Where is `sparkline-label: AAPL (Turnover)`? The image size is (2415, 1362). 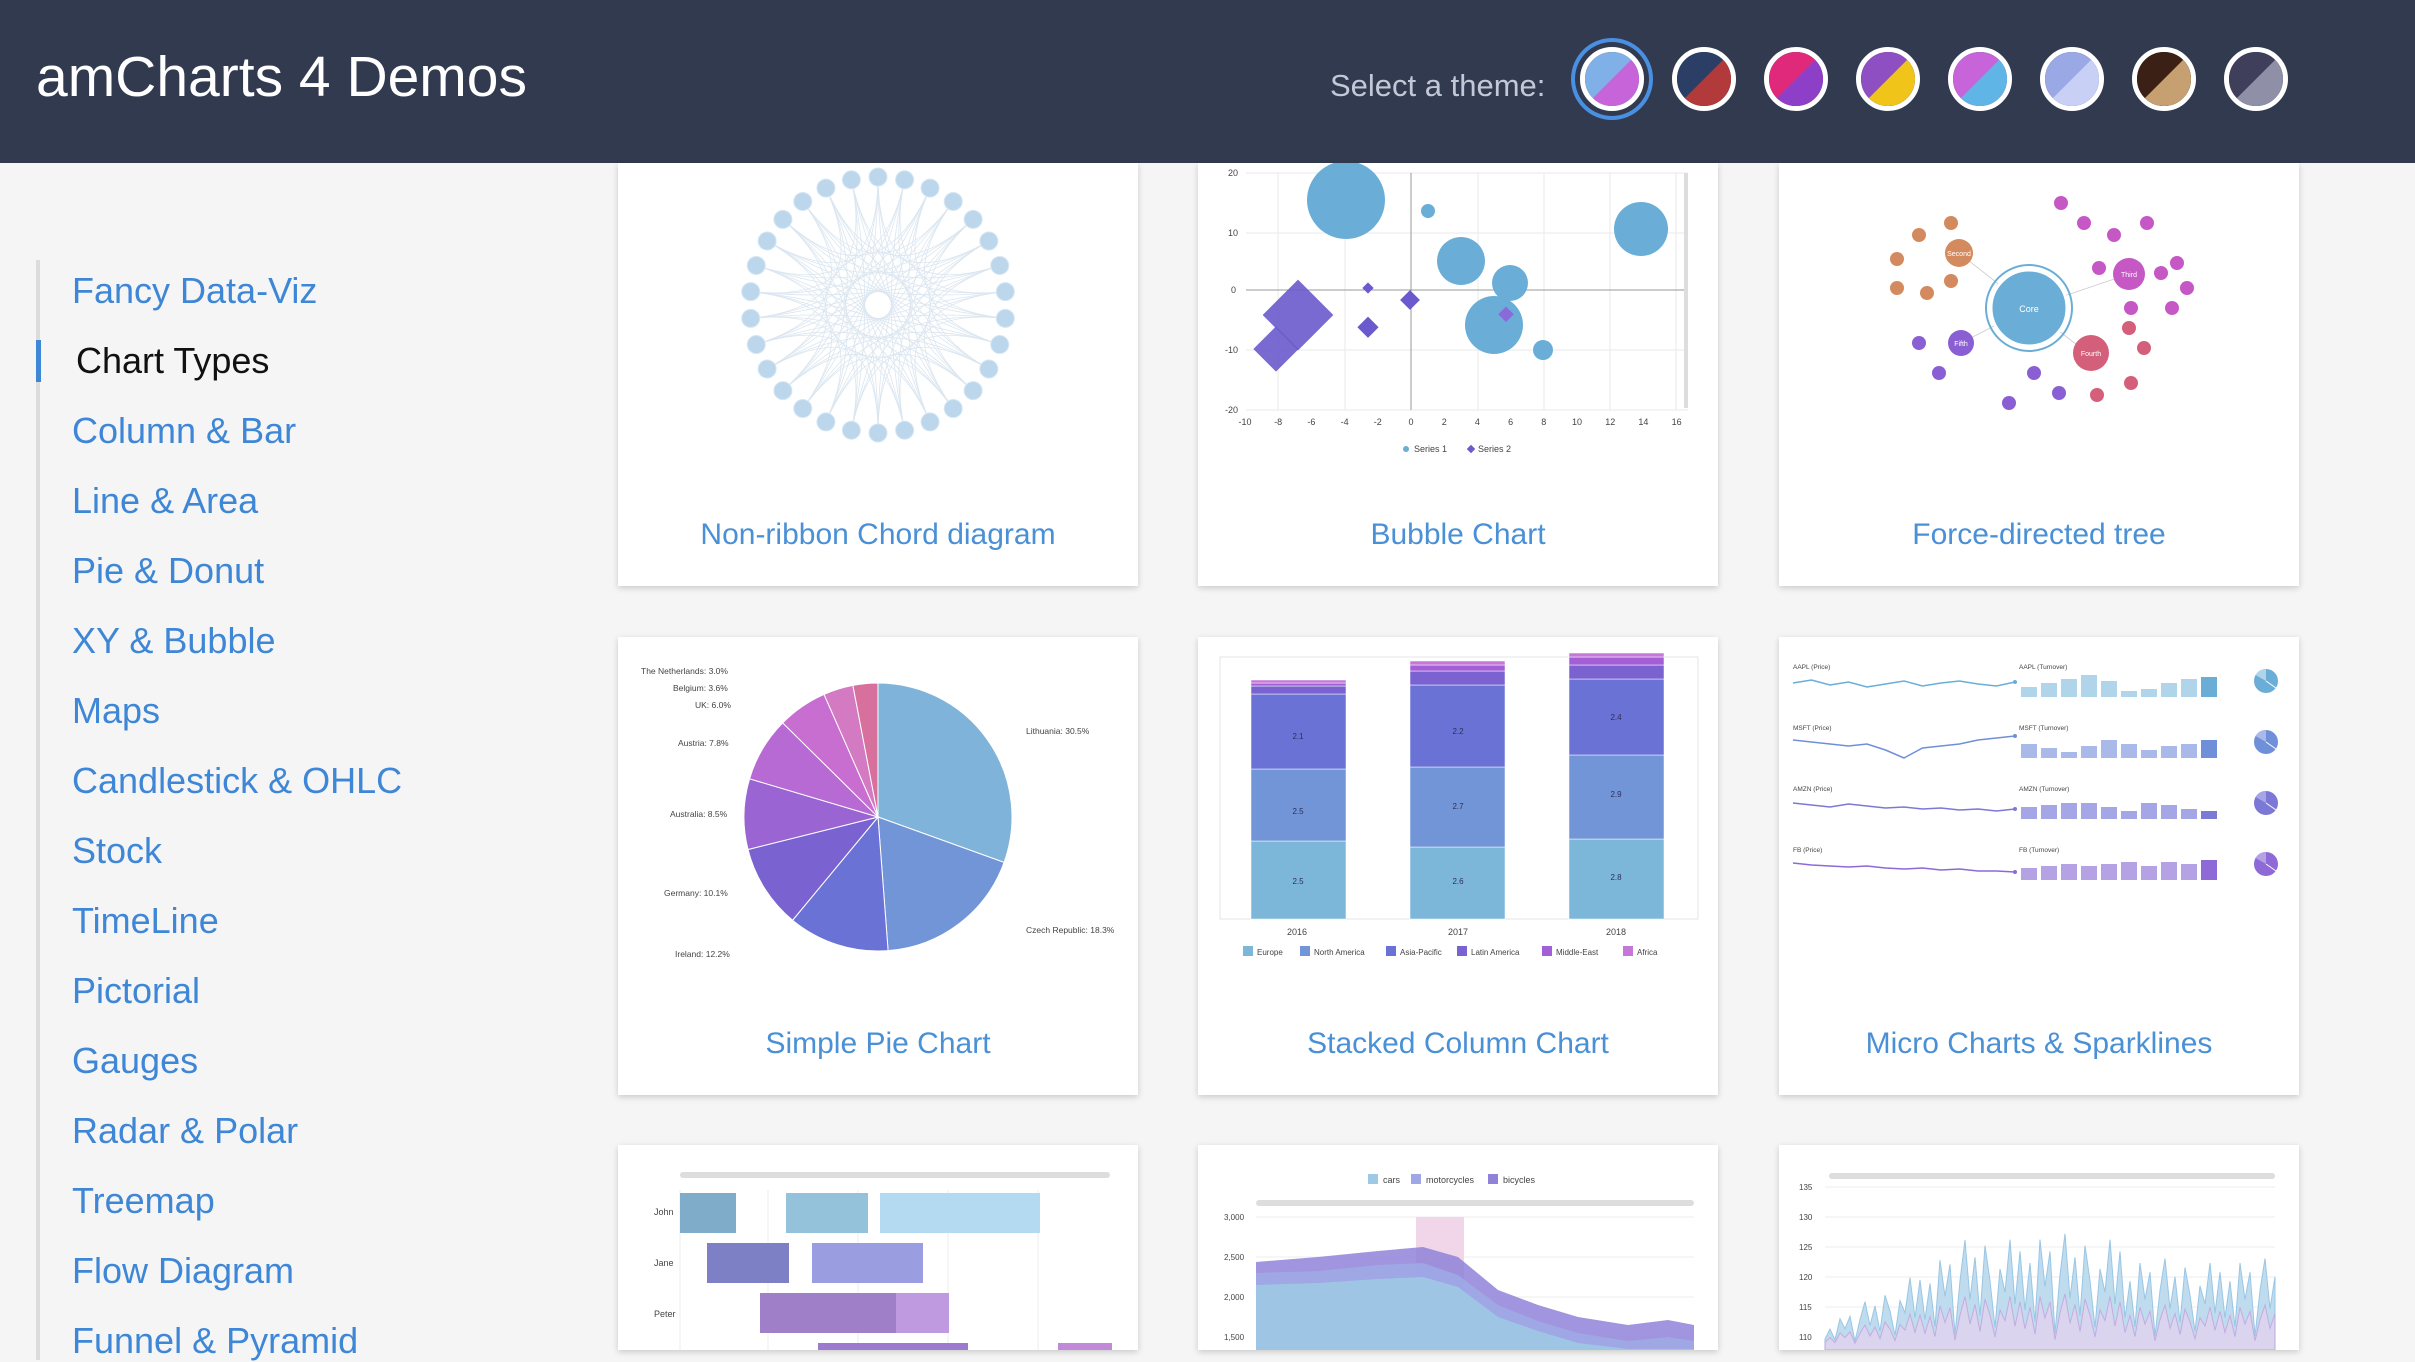
sparkline-label: AAPL (Turnover) is located at coordinates (2043, 667).